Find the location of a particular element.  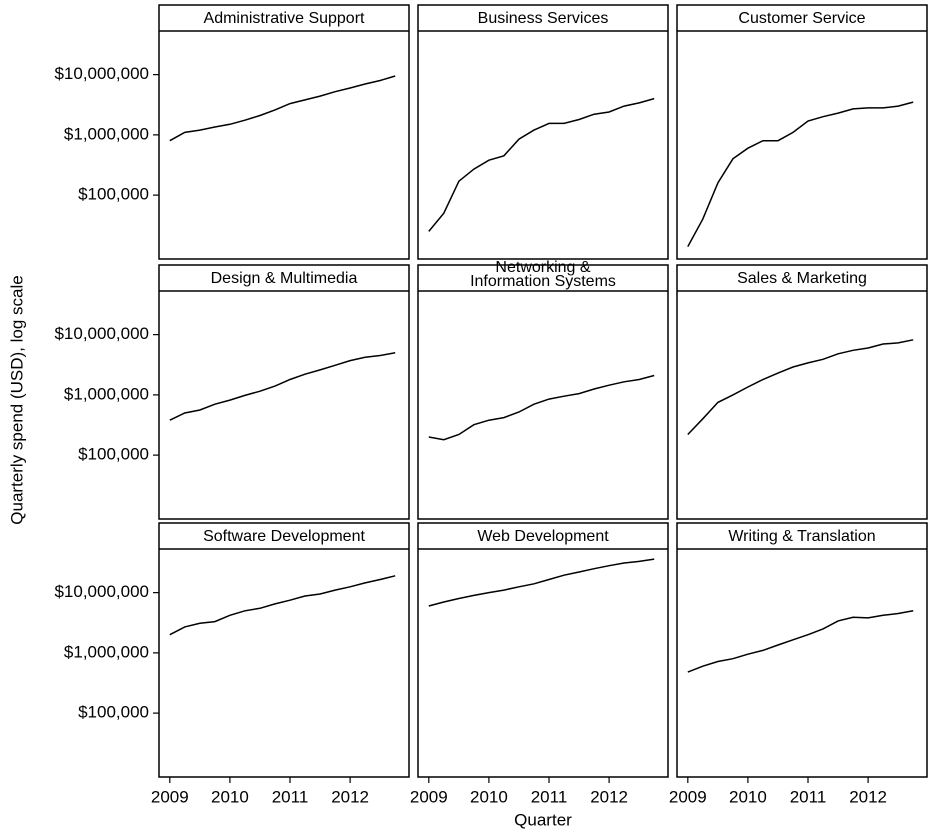

panel-title: Information Systems is located at coordinates (543, 281).